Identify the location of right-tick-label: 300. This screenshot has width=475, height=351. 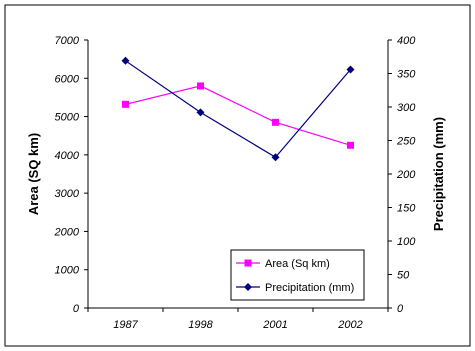
(406, 108).